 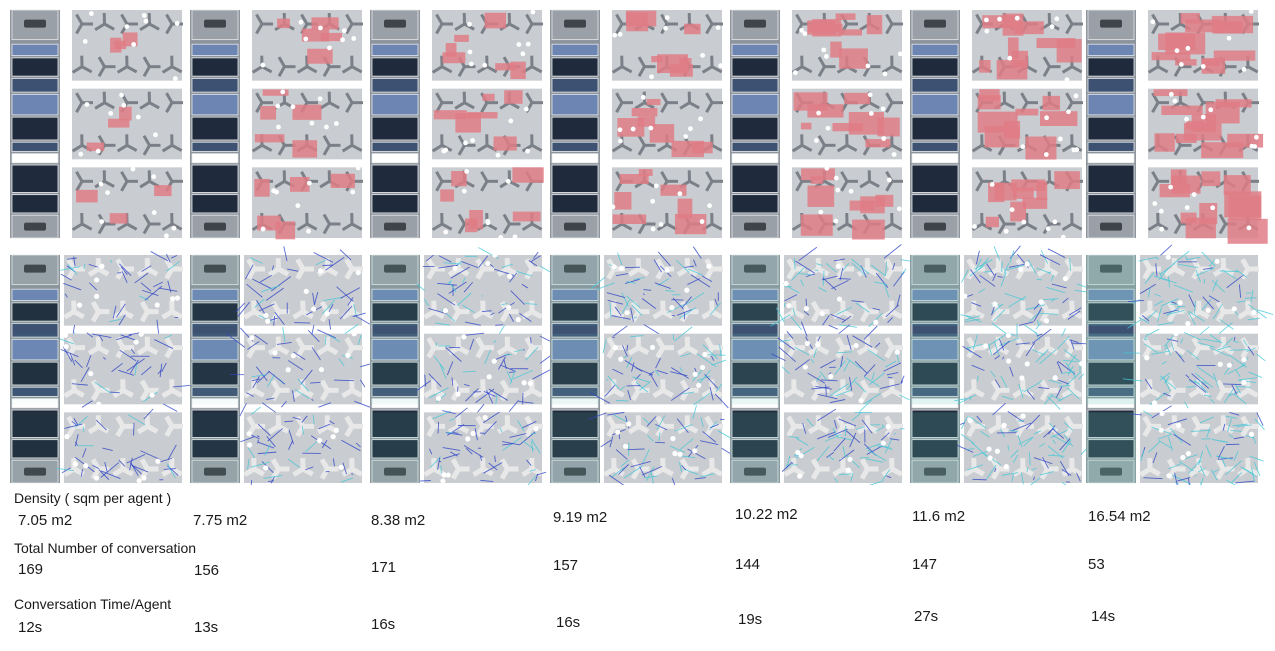 What do you see at coordinates (215, 447) in the screenshot?
I see `teal-overlay` at bounding box center [215, 447].